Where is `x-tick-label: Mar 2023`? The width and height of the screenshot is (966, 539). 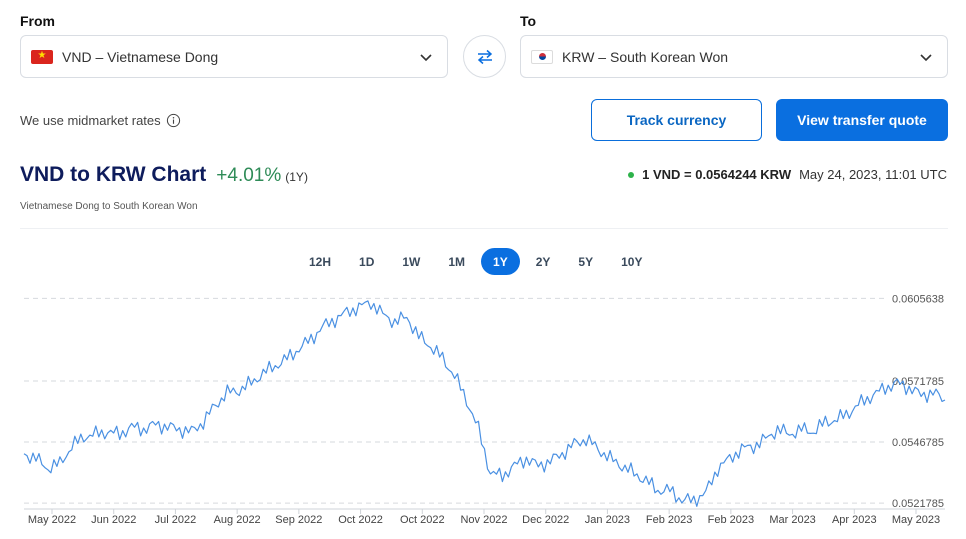
x-tick-label: Mar 2023 is located at coordinates (792, 520).